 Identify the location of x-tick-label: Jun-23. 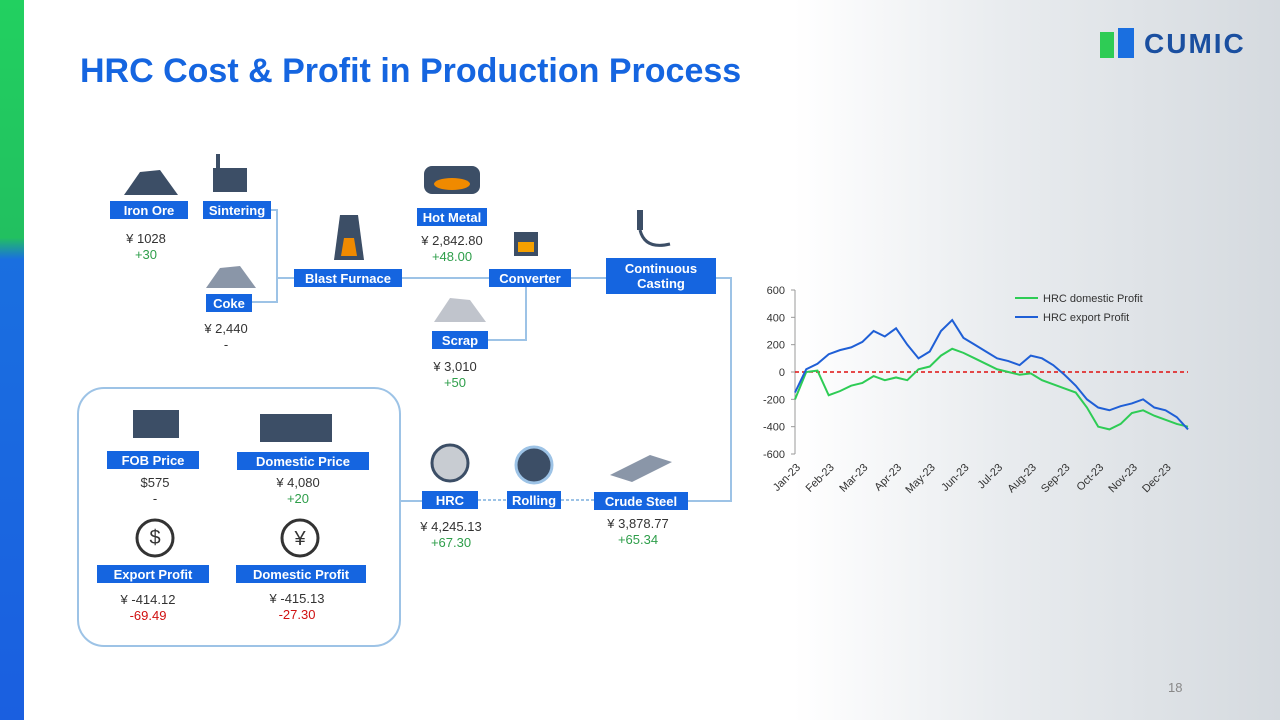
(955, 478).